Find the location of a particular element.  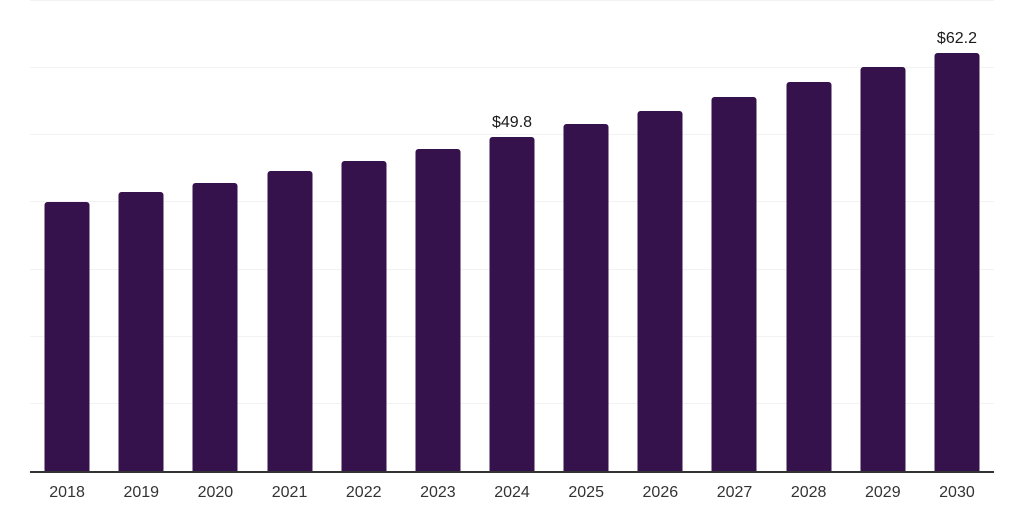

x-tick-label-2024: 2024 is located at coordinates (512, 492).